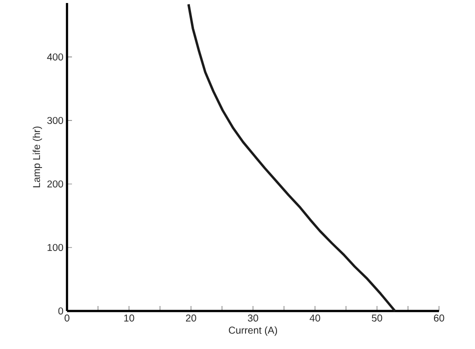  I want to click on x-axis-title: Current (A), so click(253, 331).